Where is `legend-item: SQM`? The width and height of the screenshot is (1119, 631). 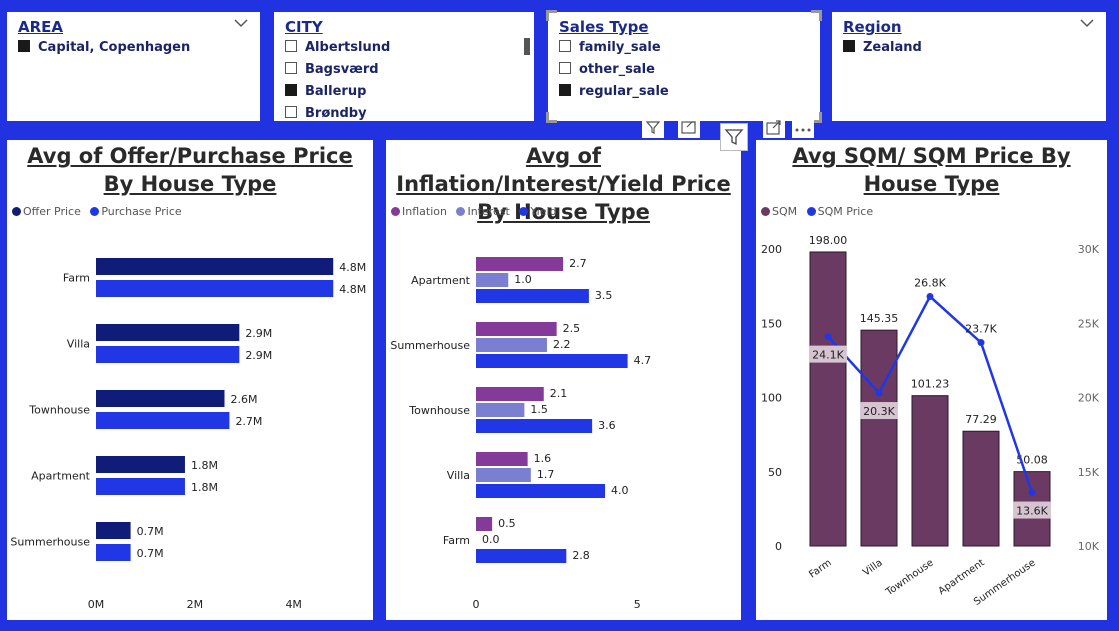 legend-item: SQM is located at coordinates (779, 211).